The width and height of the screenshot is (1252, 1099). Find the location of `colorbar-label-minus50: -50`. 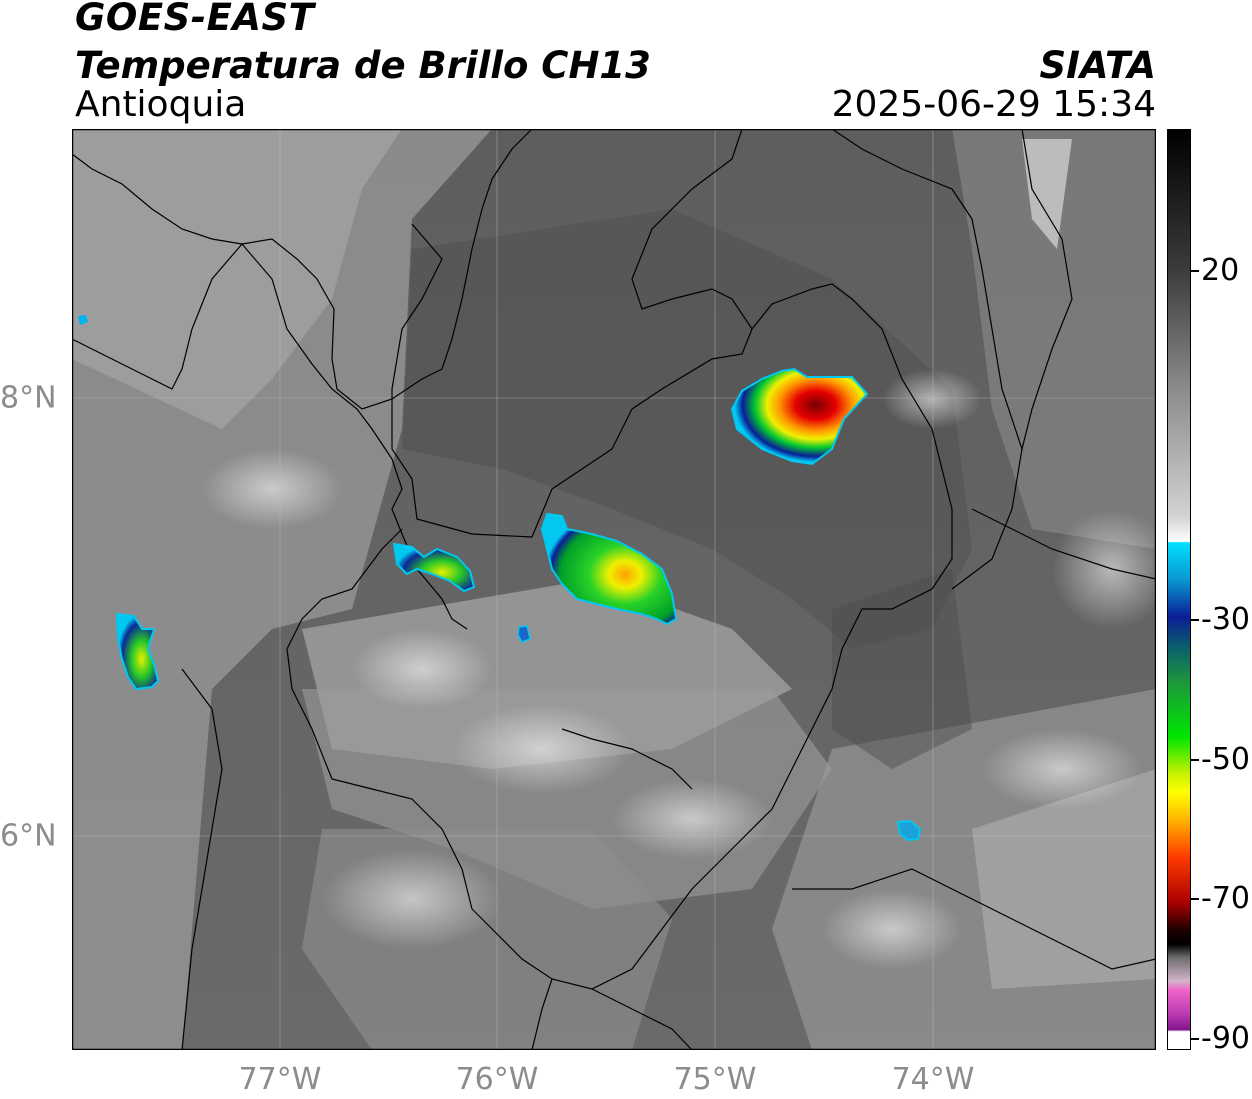

colorbar-label-minus50: -50 is located at coordinates (1225, 759).